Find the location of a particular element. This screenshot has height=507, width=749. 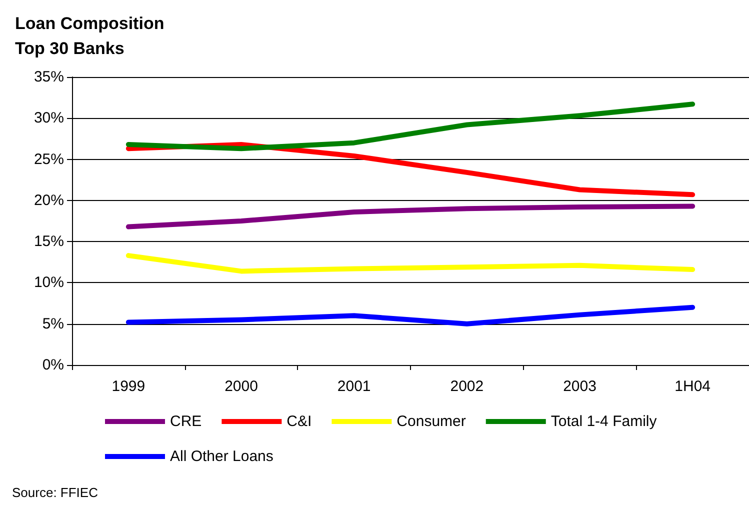

y-tick-label: 25% is located at coordinates (49, 159).